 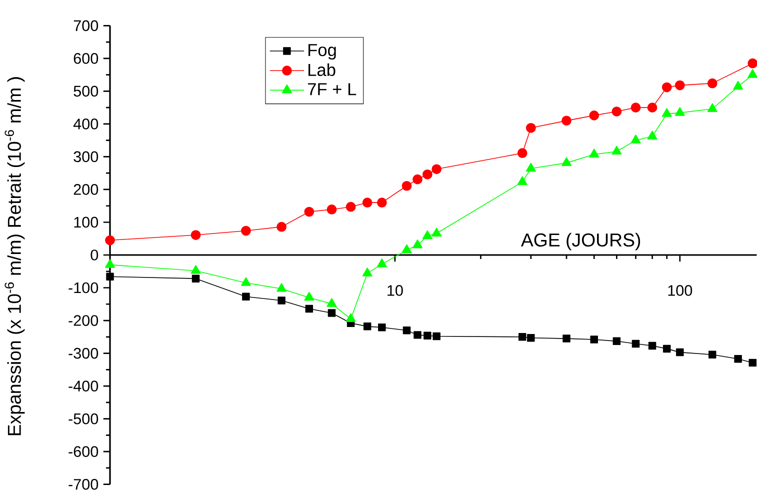 I want to click on y-tick-label: 300, so click(x=86, y=156).